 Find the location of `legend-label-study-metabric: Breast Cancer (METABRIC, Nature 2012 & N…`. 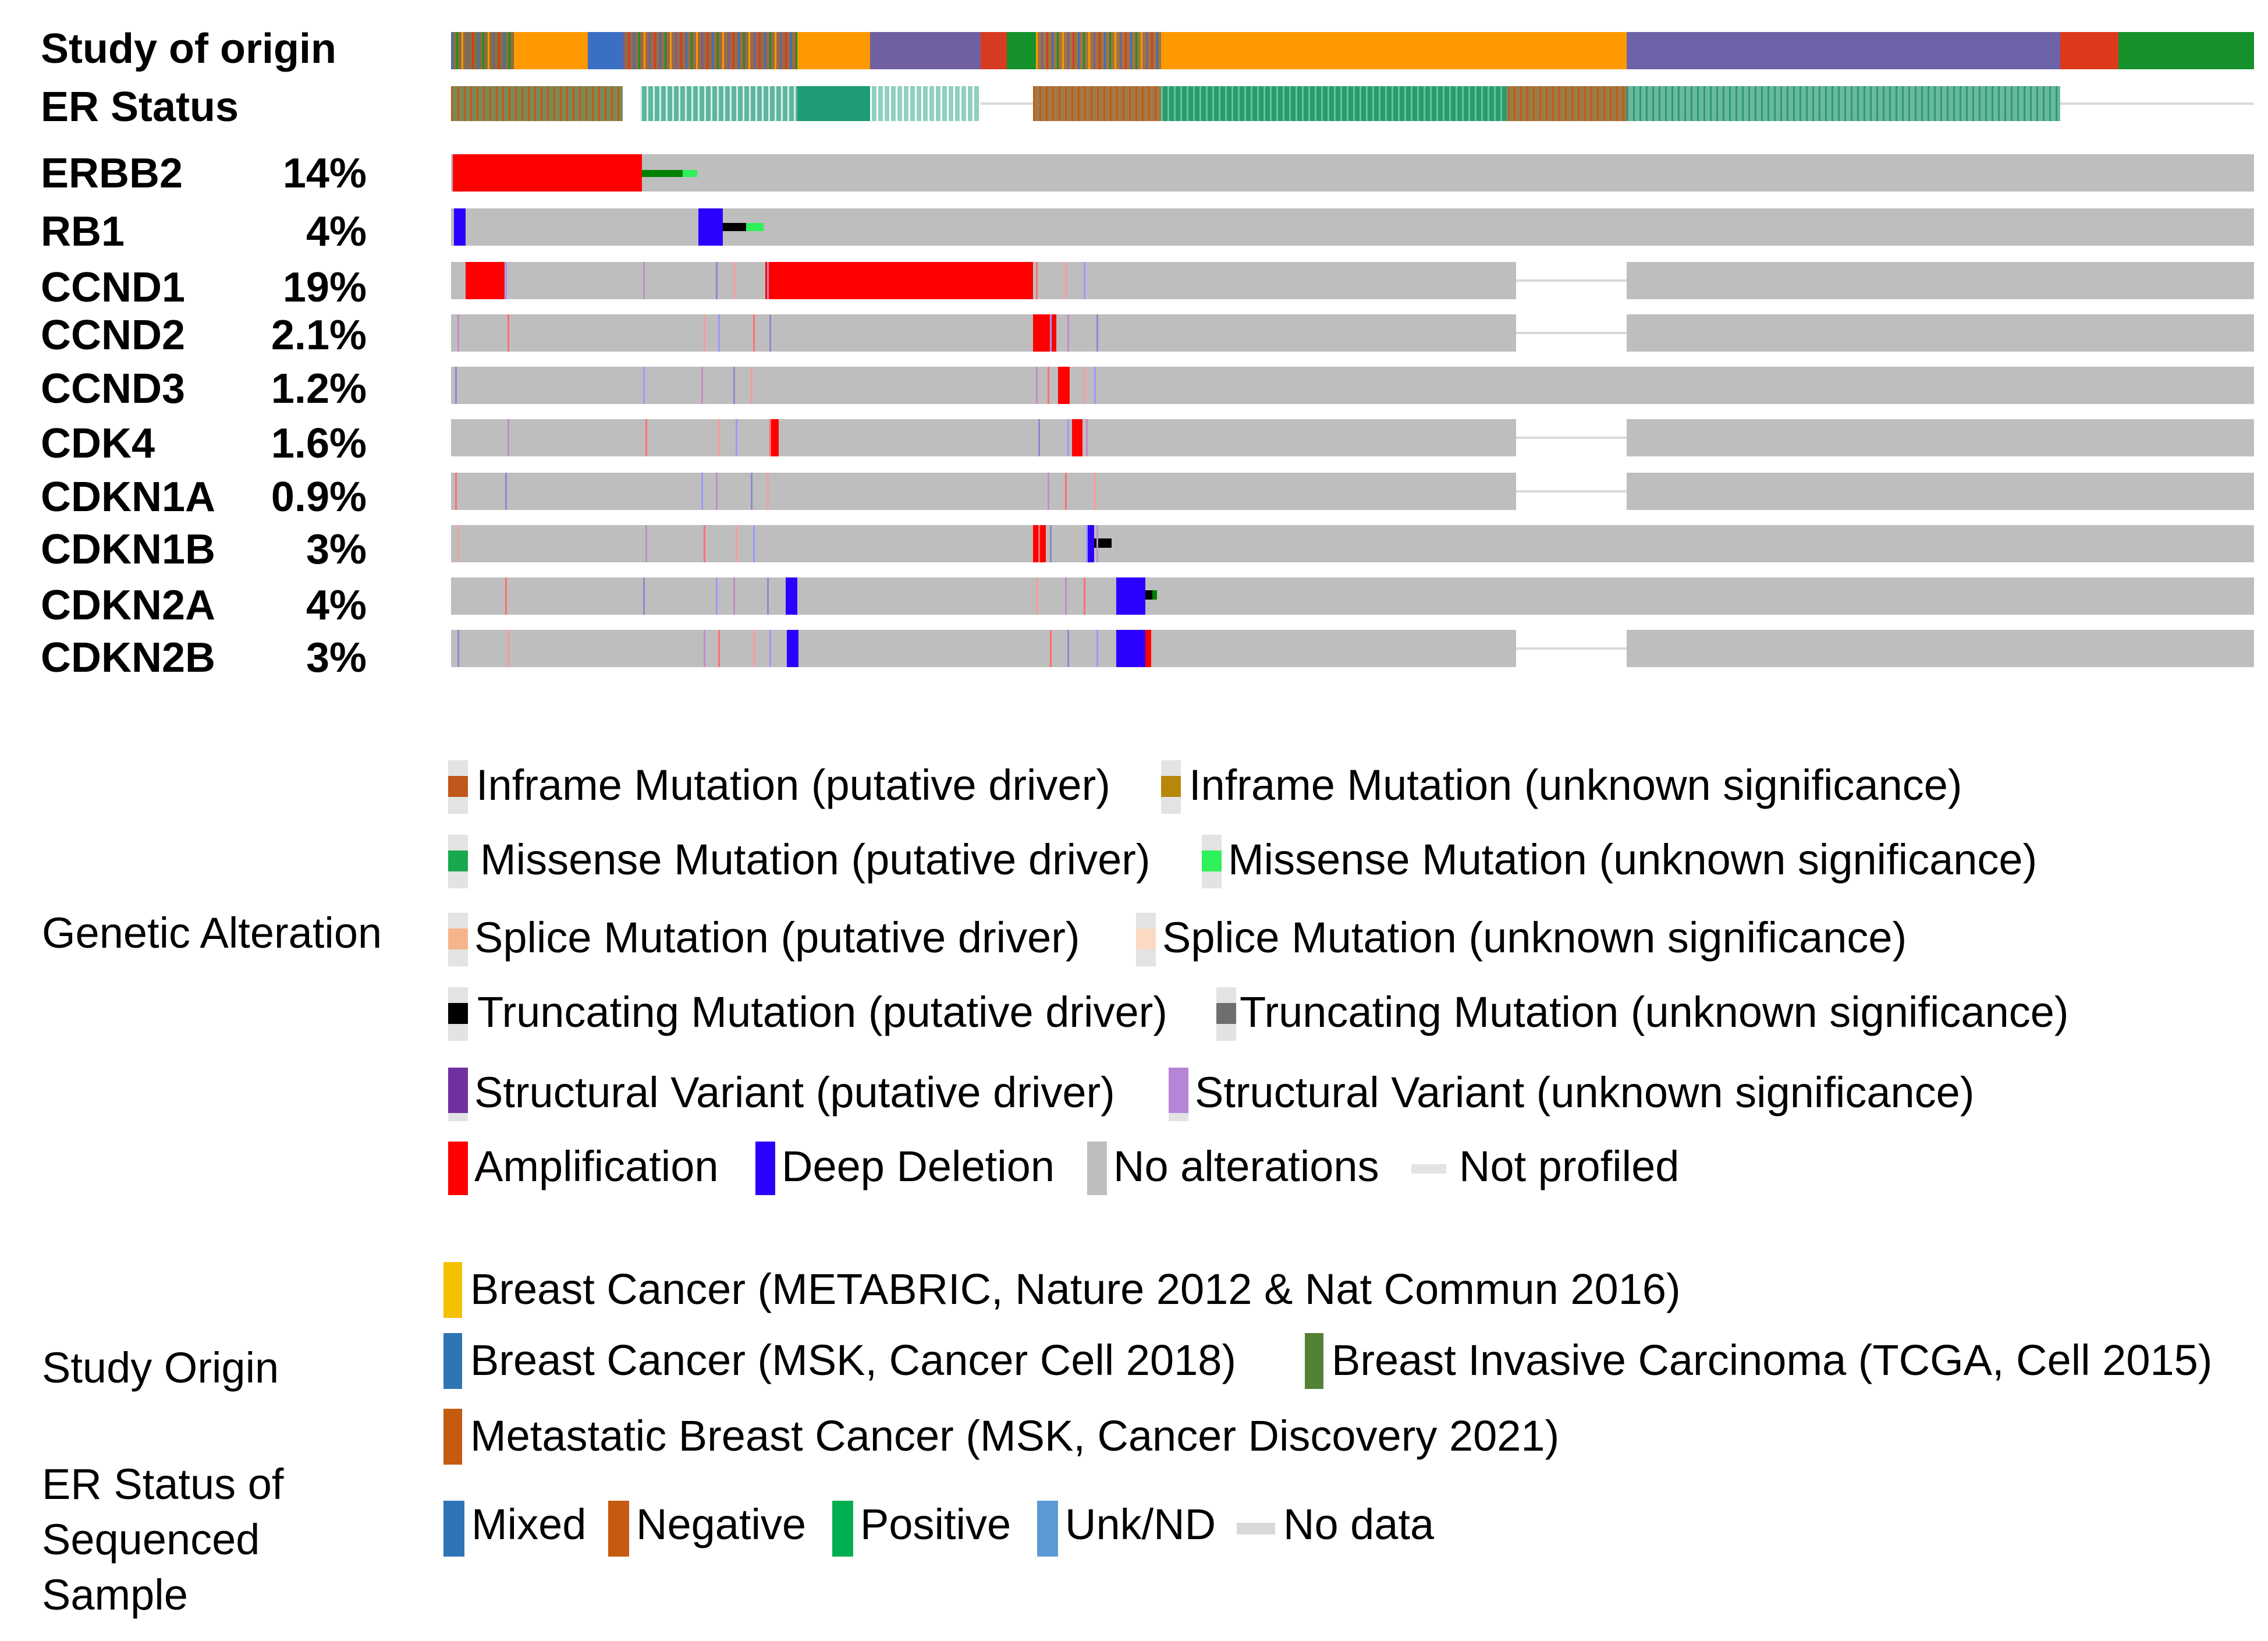

legend-label-study-metabric: Breast Cancer (METABRIC, Nature 2012 & N… is located at coordinates (1075, 1289).